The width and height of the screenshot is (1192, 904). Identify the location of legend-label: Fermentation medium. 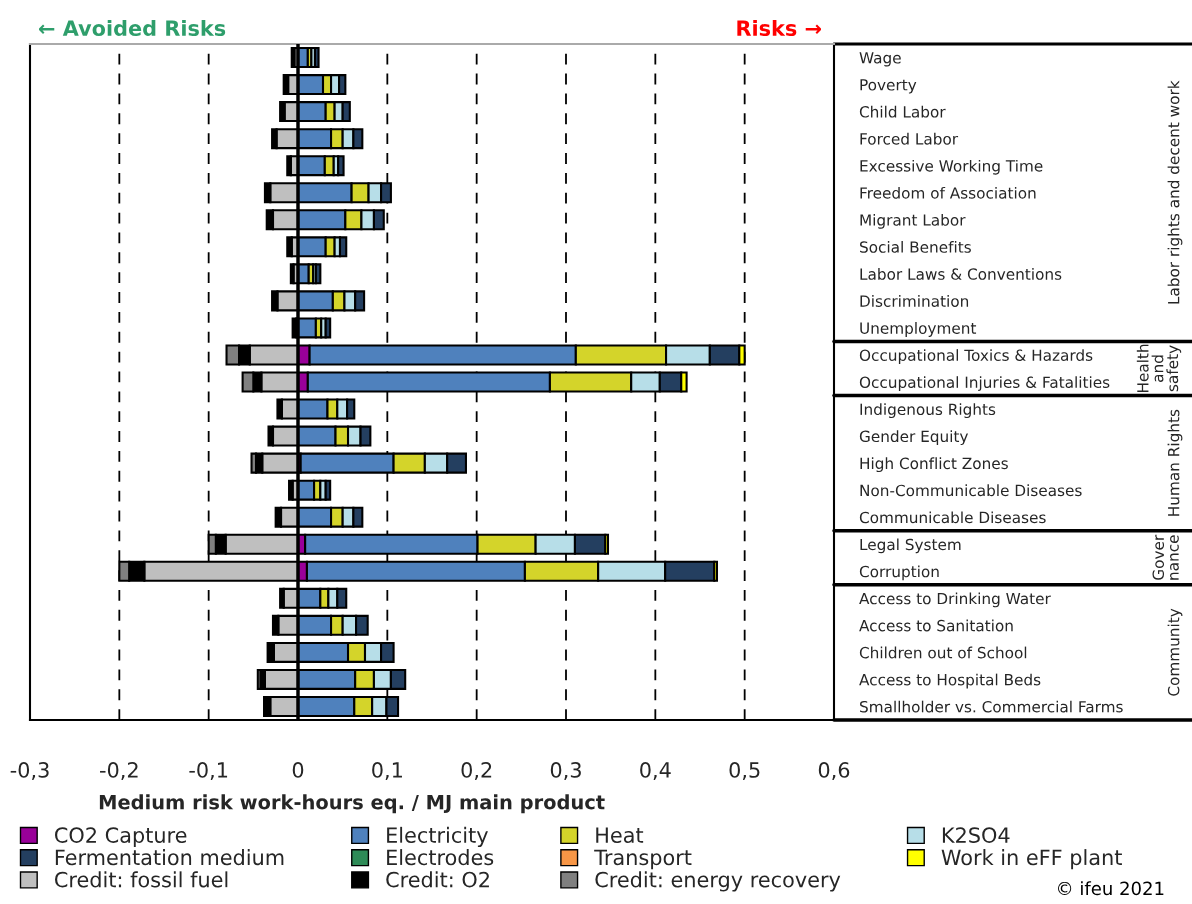
(169, 857).